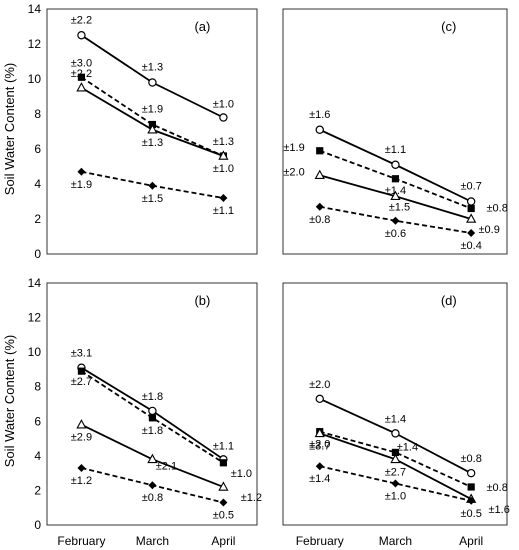 This screenshot has height=550, width=519. I want to click on error-label: ±0.7, so click(470, 187).